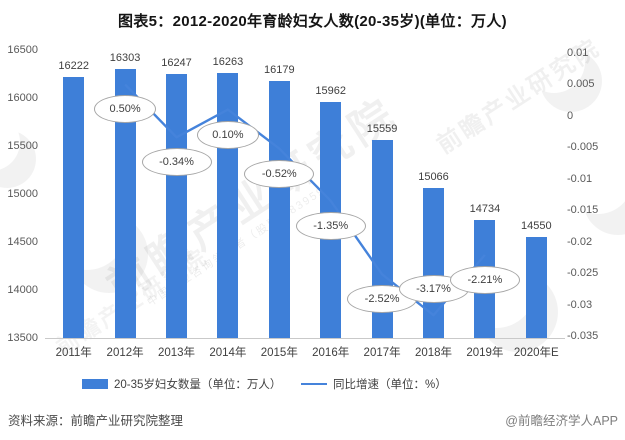 The height and width of the screenshot is (440, 625). What do you see at coordinates (176, 162) in the screenshot?
I see `line-point-label: -0.34%` at bounding box center [176, 162].